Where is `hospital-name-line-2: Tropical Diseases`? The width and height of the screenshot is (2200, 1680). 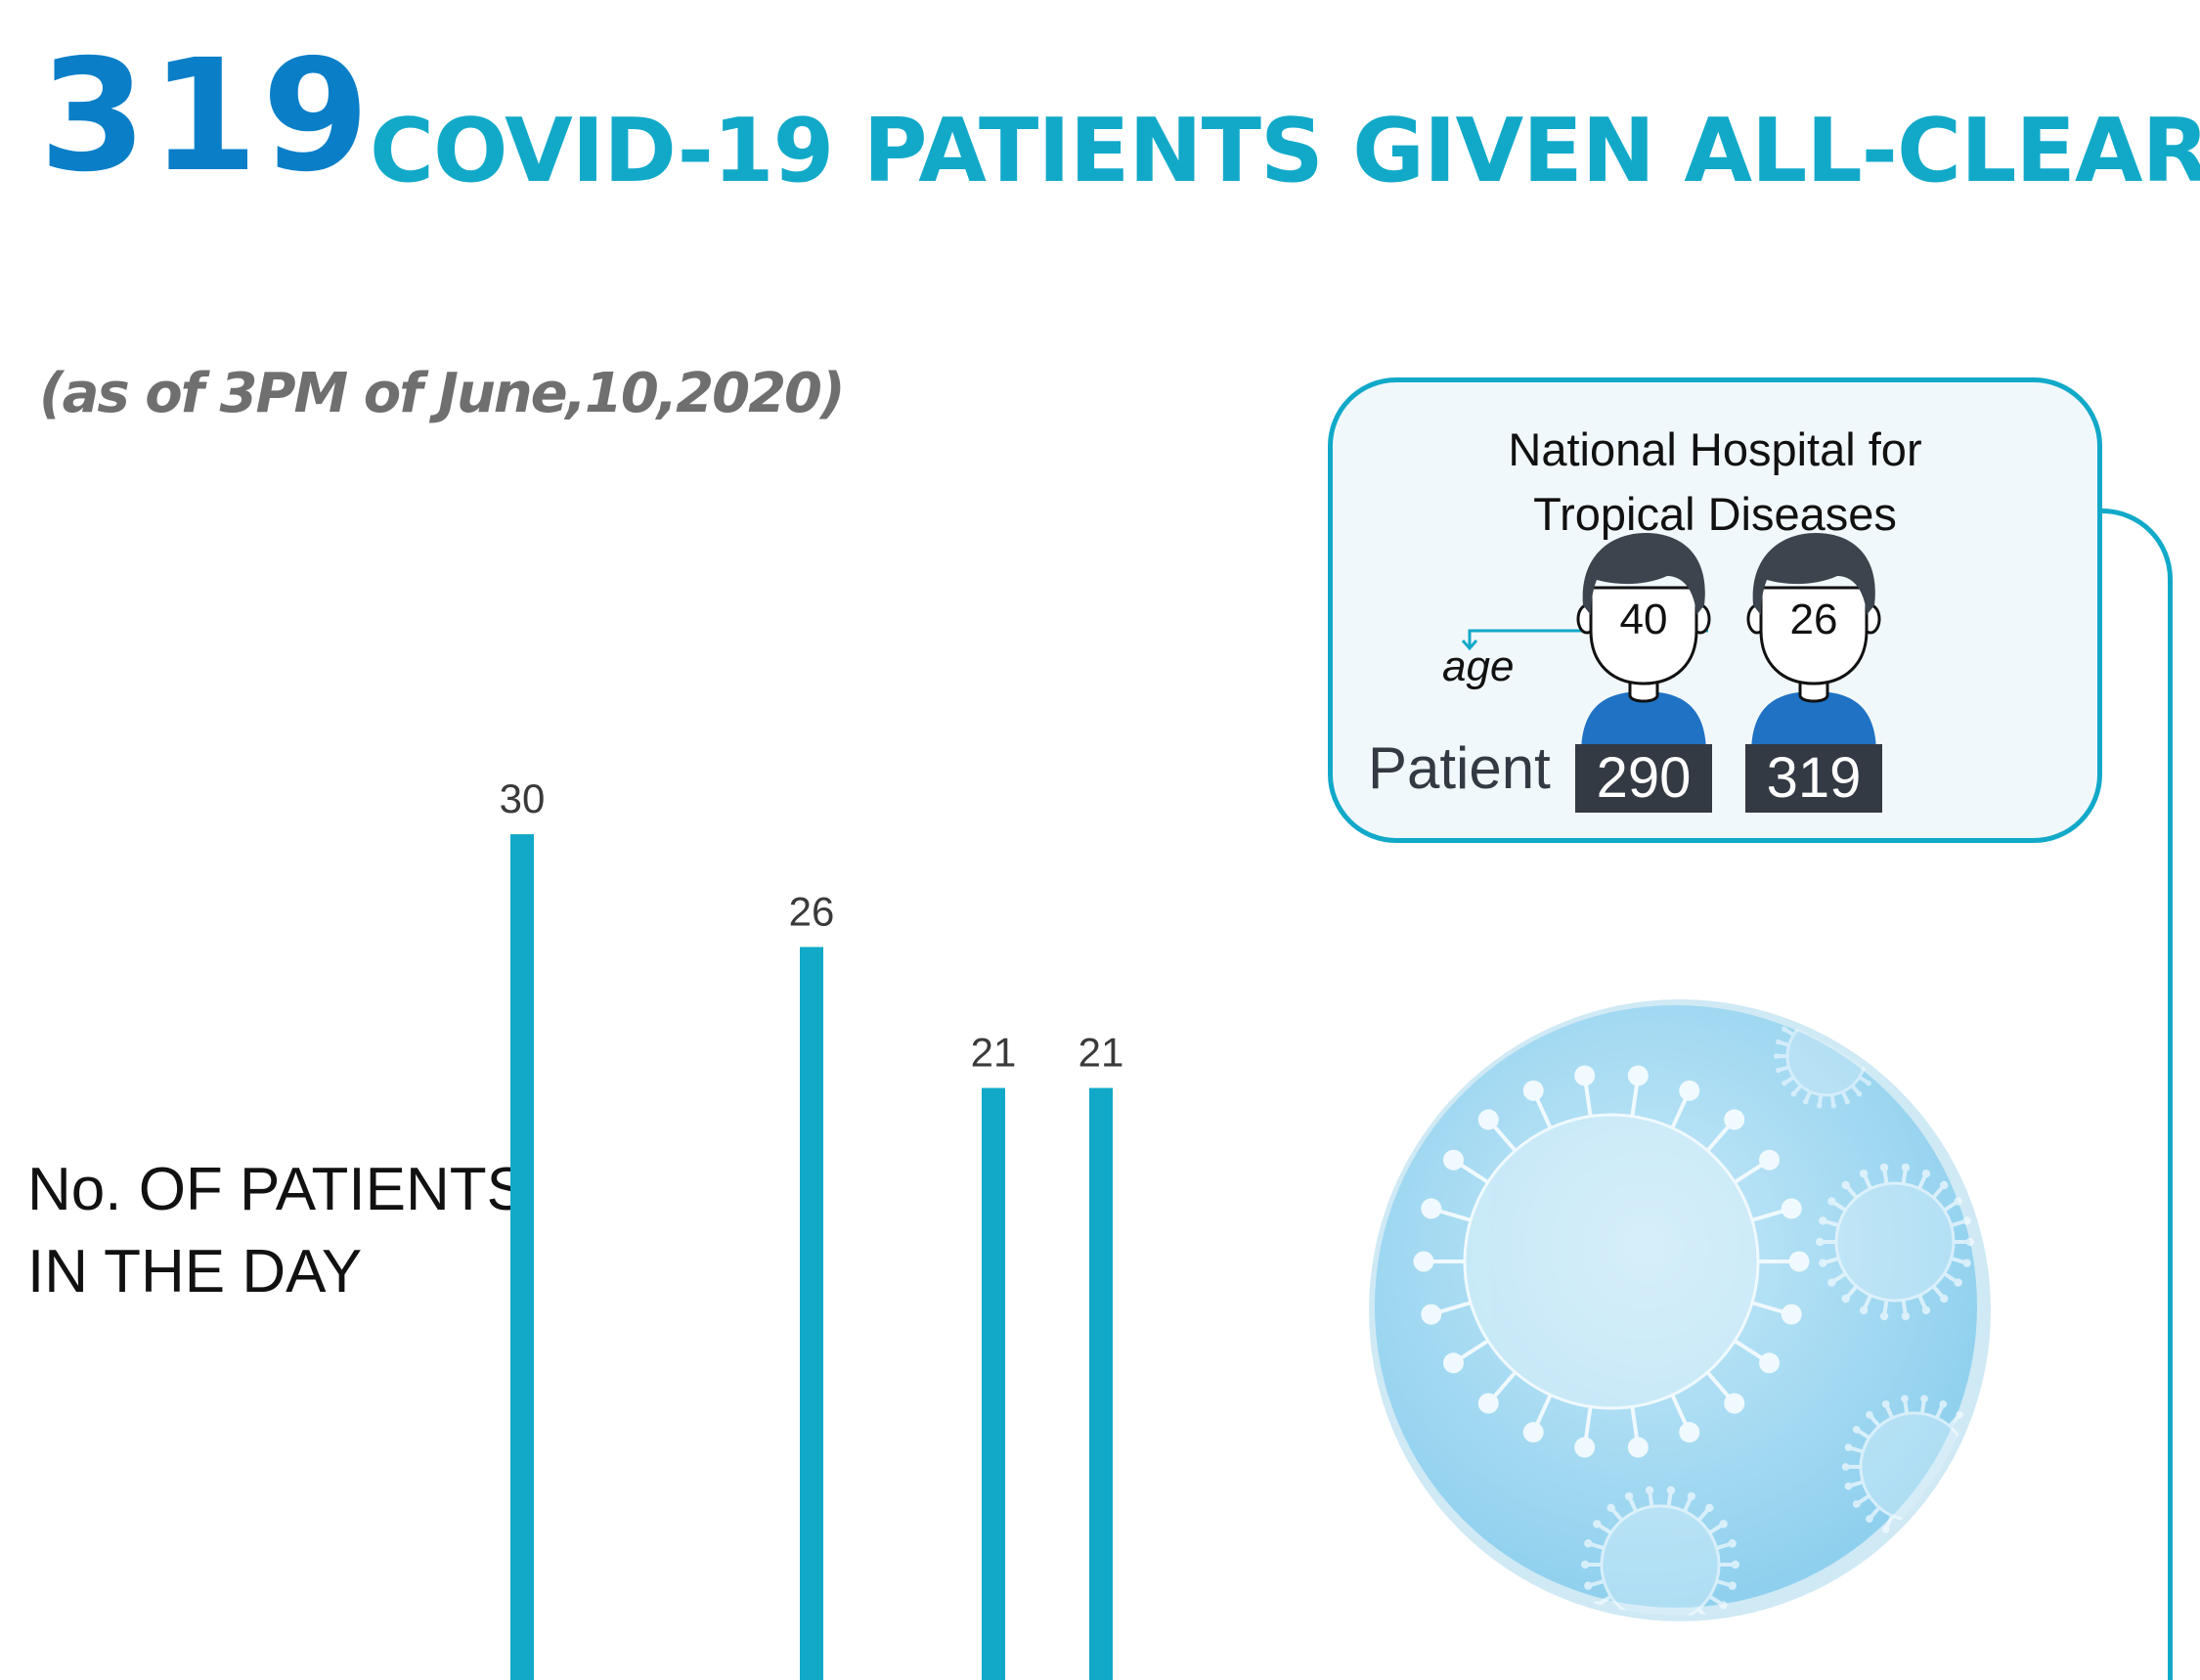 hospital-name-line-2: Tropical Diseases is located at coordinates (1715, 514).